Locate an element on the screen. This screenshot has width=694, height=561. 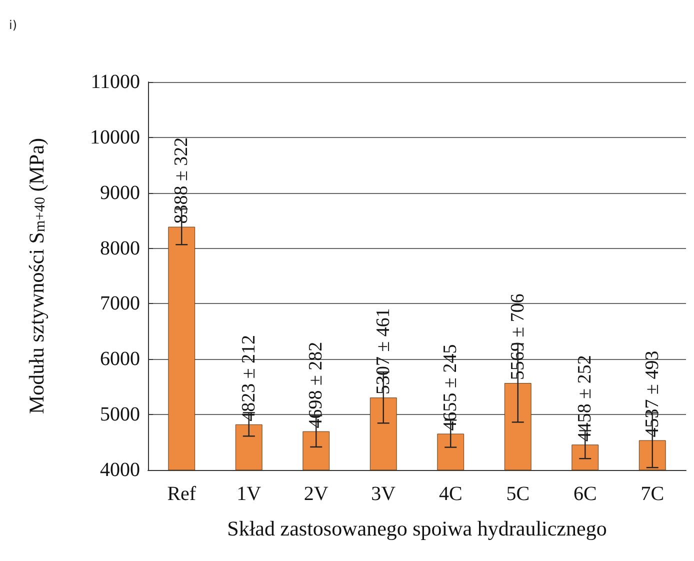
x-tick-label: 3V is located at coordinates (383, 494).